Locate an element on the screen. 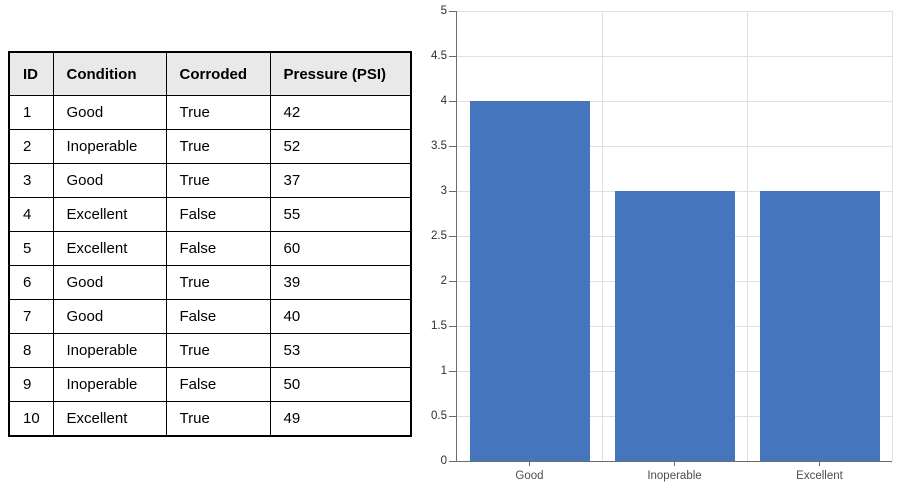 This screenshot has width=904, height=487. table-cell: 60 is located at coordinates (340, 248).